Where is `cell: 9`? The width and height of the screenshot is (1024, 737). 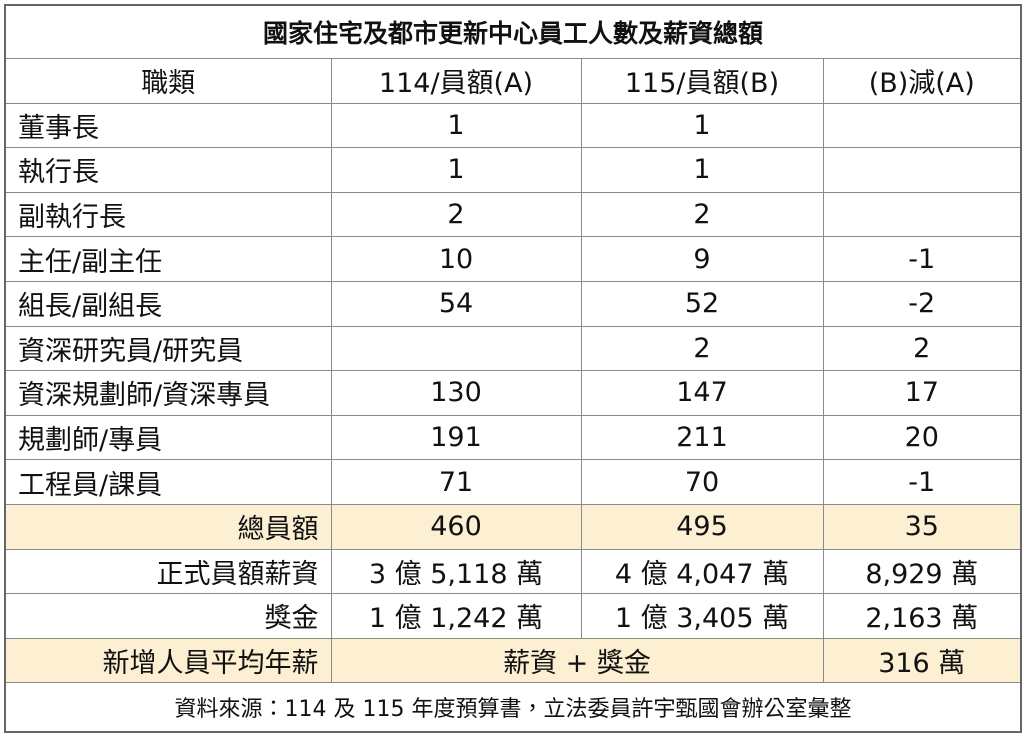
cell: 9 is located at coordinates (702, 259).